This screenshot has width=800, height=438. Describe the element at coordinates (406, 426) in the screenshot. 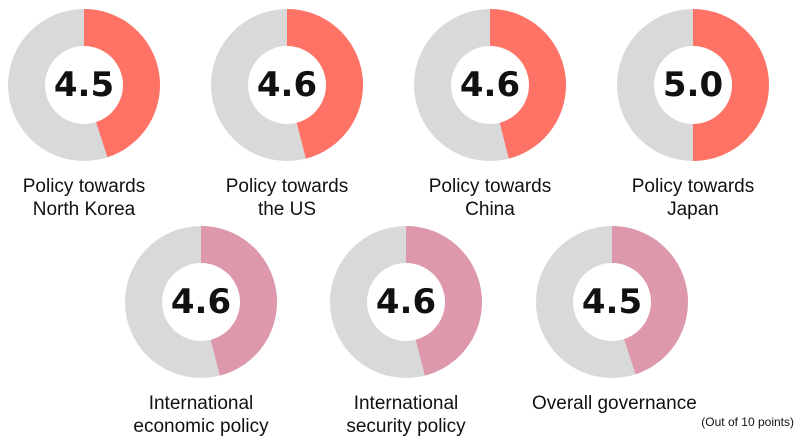

I see `caption-line: security policy` at that location.